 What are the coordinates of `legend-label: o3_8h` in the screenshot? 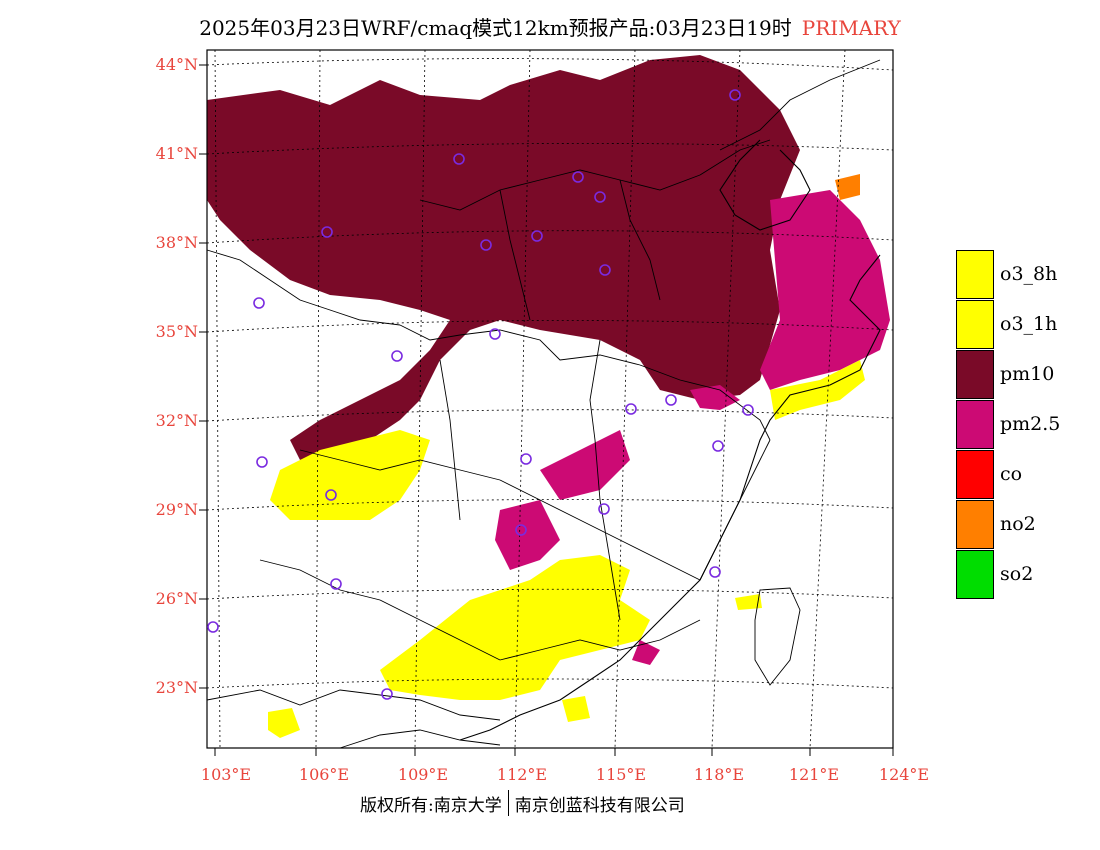 It's located at (1029, 274).